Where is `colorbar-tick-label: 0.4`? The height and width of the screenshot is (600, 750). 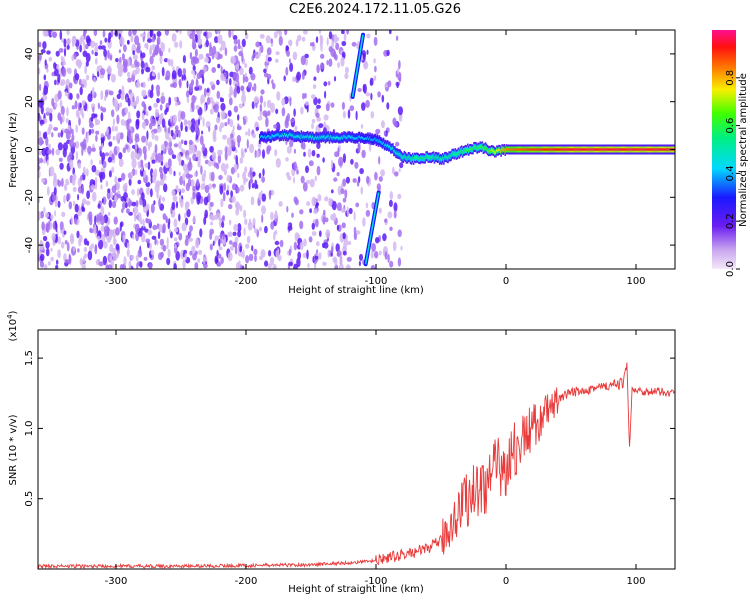 colorbar-tick-label: 0.4 is located at coordinates (730, 173).